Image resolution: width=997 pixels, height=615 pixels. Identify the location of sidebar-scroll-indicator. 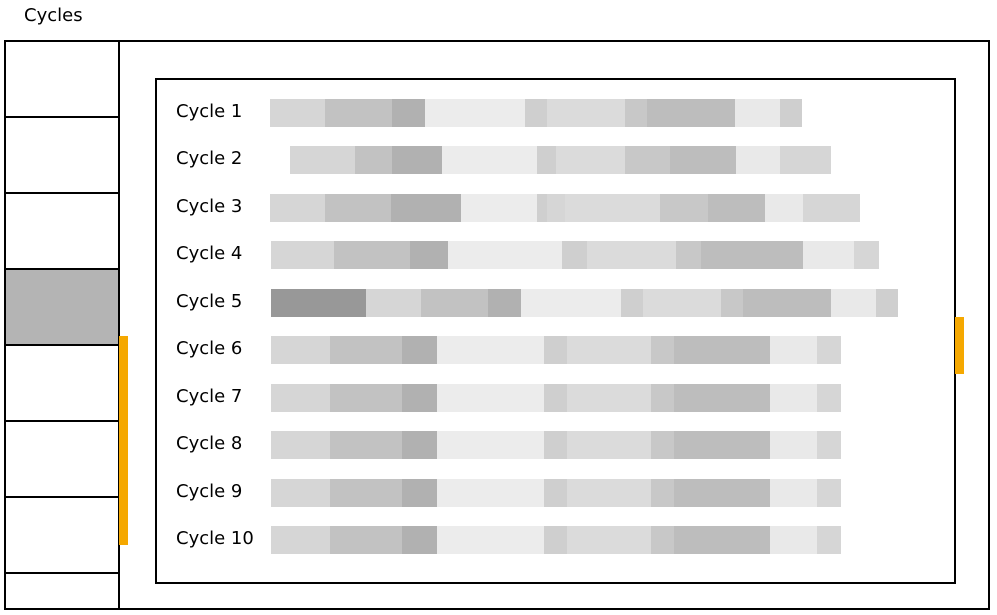
(123, 440).